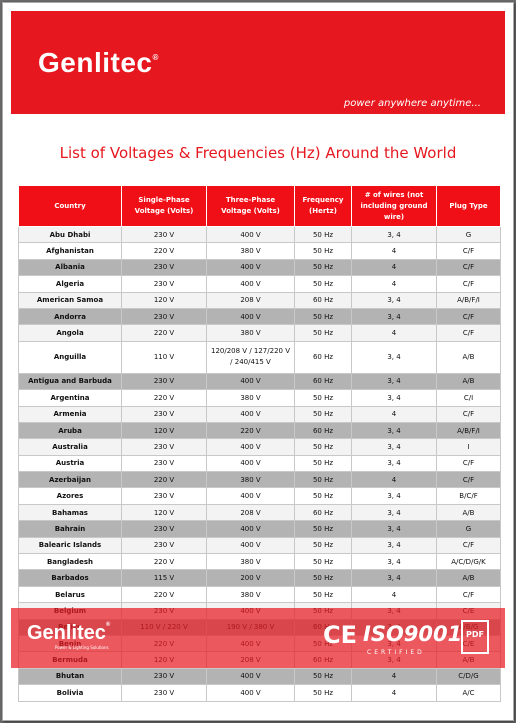 This screenshot has width=516, height=723. Describe the element at coordinates (82, 647) in the screenshot. I see `footer-tagline: Power & Lighting Solutions` at that location.